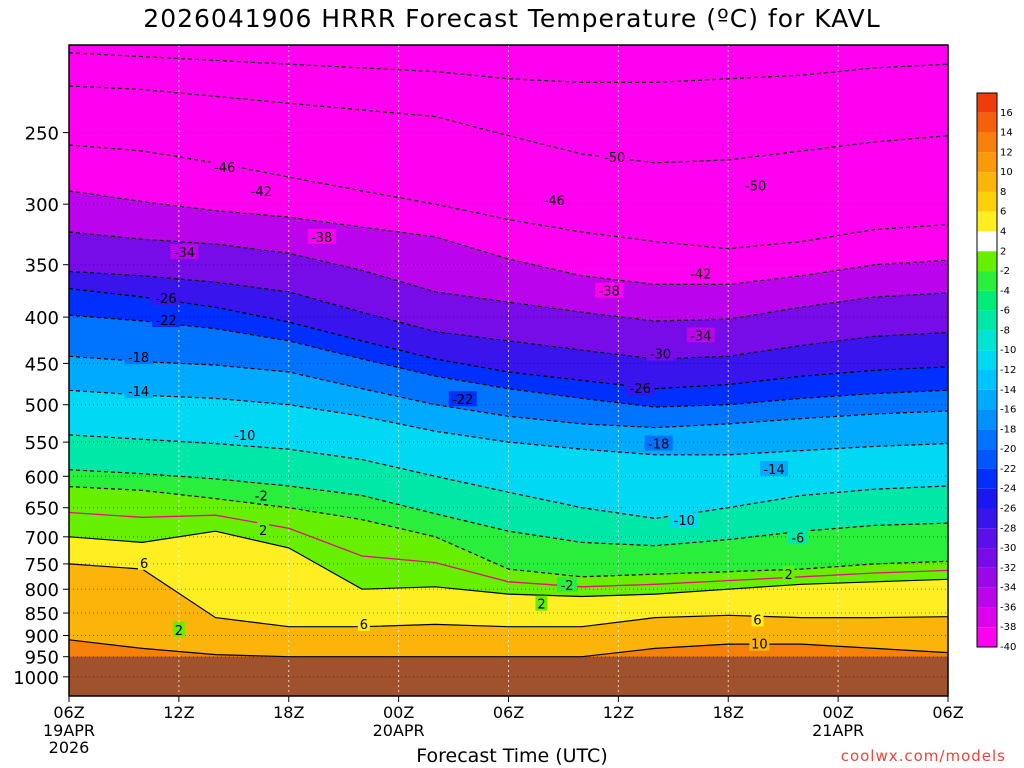  What do you see at coordinates (1005, 330) in the screenshot?
I see `colorbar-label: -8` at bounding box center [1005, 330].